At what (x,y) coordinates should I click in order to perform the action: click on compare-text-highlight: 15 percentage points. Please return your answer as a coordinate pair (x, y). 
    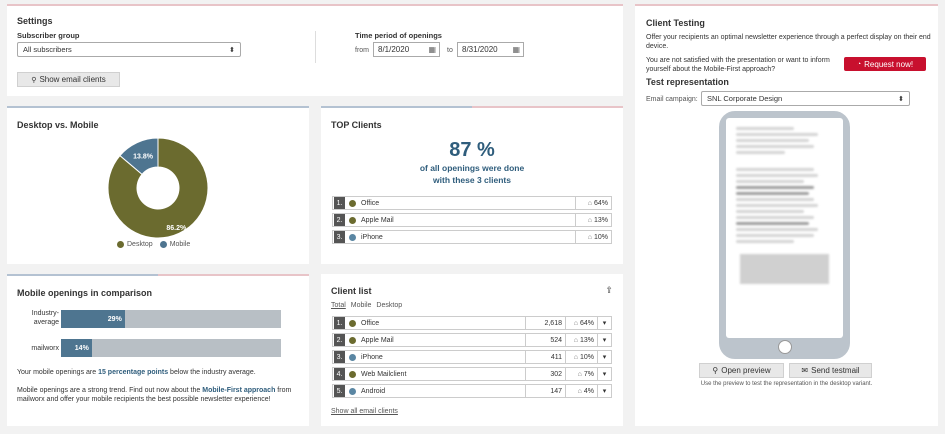
    Looking at the image, I should click on (133, 372).